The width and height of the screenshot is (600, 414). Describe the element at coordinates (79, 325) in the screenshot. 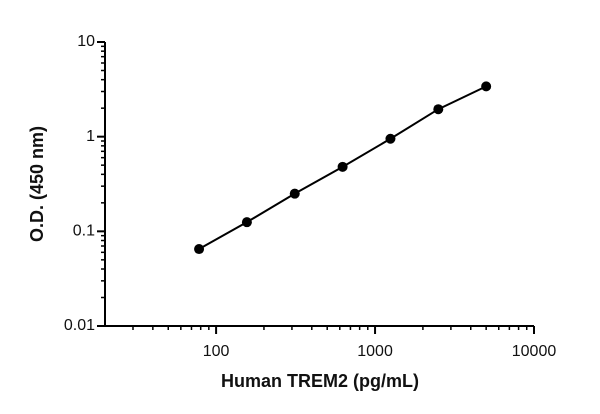

I see `y-tick-label: 0.01` at that location.